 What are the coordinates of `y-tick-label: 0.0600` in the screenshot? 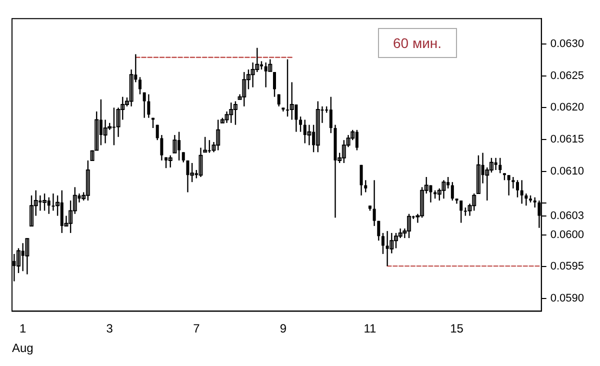 It's located at (567, 234).